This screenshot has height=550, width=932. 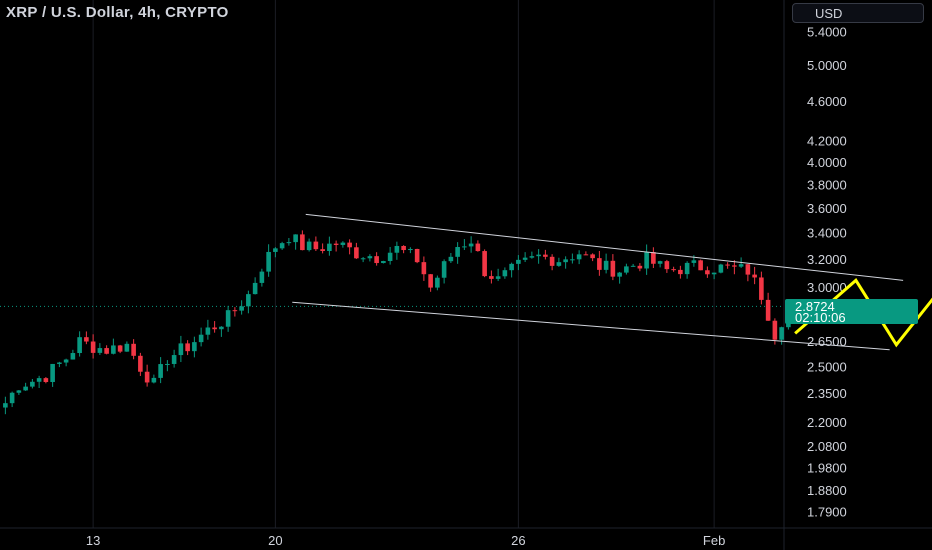 What do you see at coordinates (827, 233) in the screenshot?
I see `y-tick-label: 3.4000` at bounding box center [827, 233].